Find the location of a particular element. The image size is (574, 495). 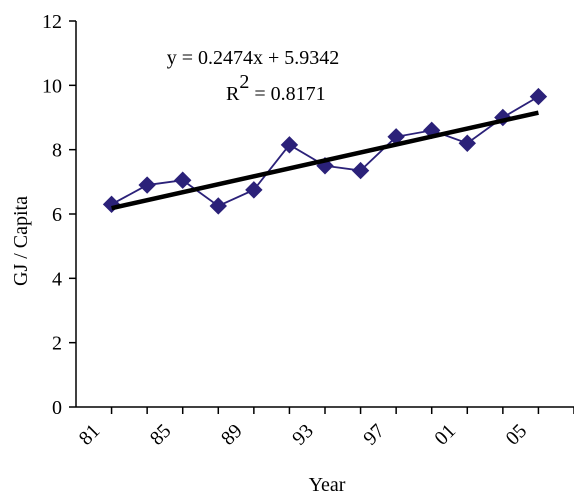

x-tick-label: 85 is located at coordinates (161, 435).